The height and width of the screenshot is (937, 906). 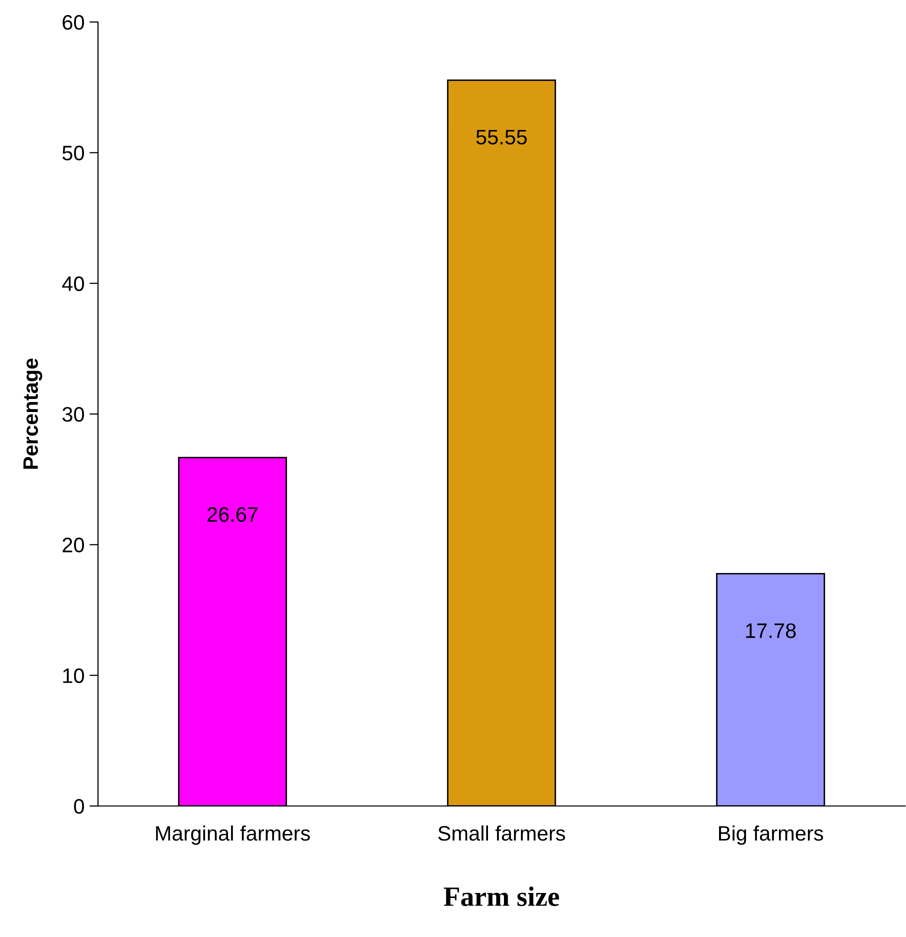 I want to click on y-tick-label: 10, so click(x=73, y=676).